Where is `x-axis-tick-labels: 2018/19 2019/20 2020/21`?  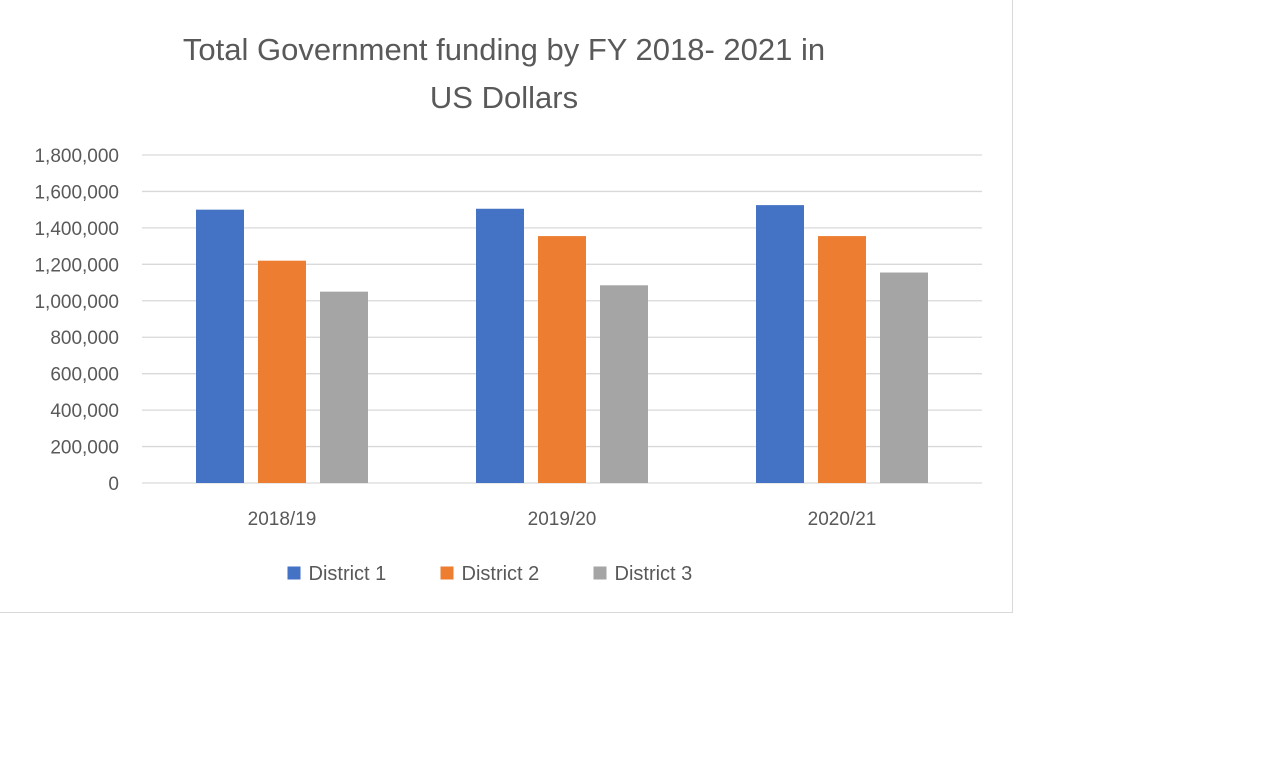
x-axis-tick-labels: 2018/19 2019/20 2020/21 is located at coordinates (562, 519).